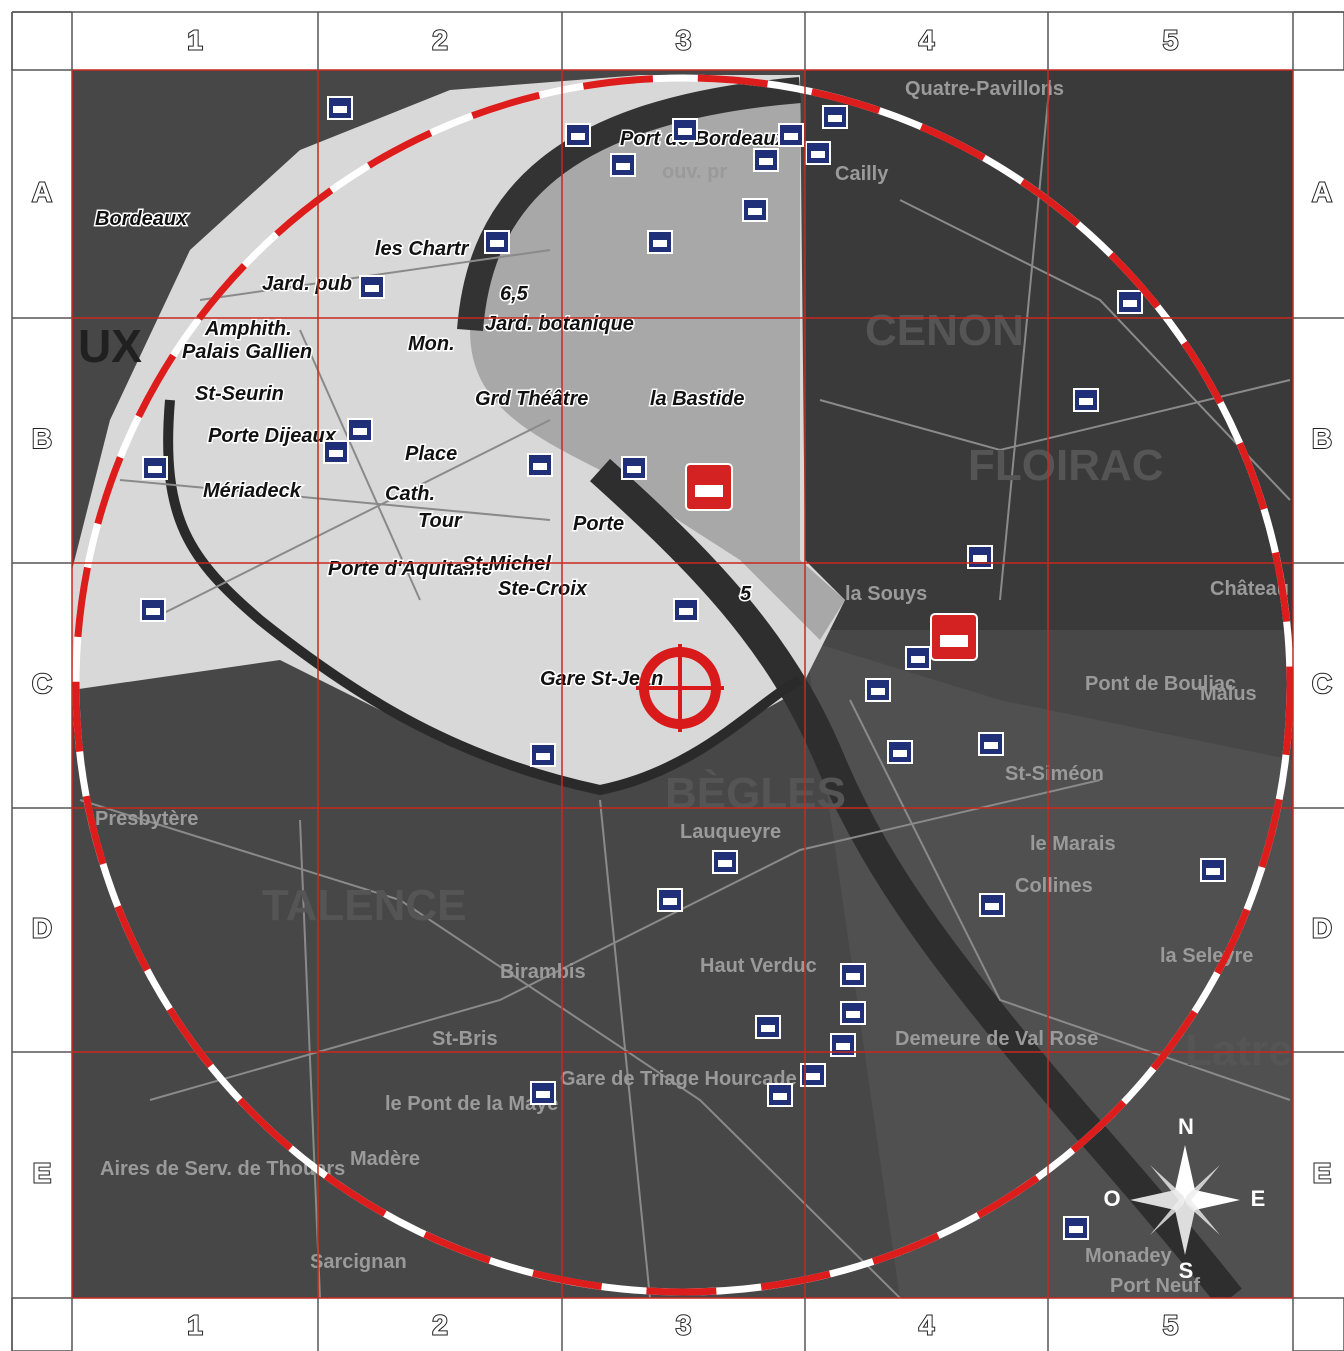 The width and height of the screenshot is (1344, 1351). Describe the element at coordinates (886, 594) in the screenshot. I see `map-label: la Souys` at that location.